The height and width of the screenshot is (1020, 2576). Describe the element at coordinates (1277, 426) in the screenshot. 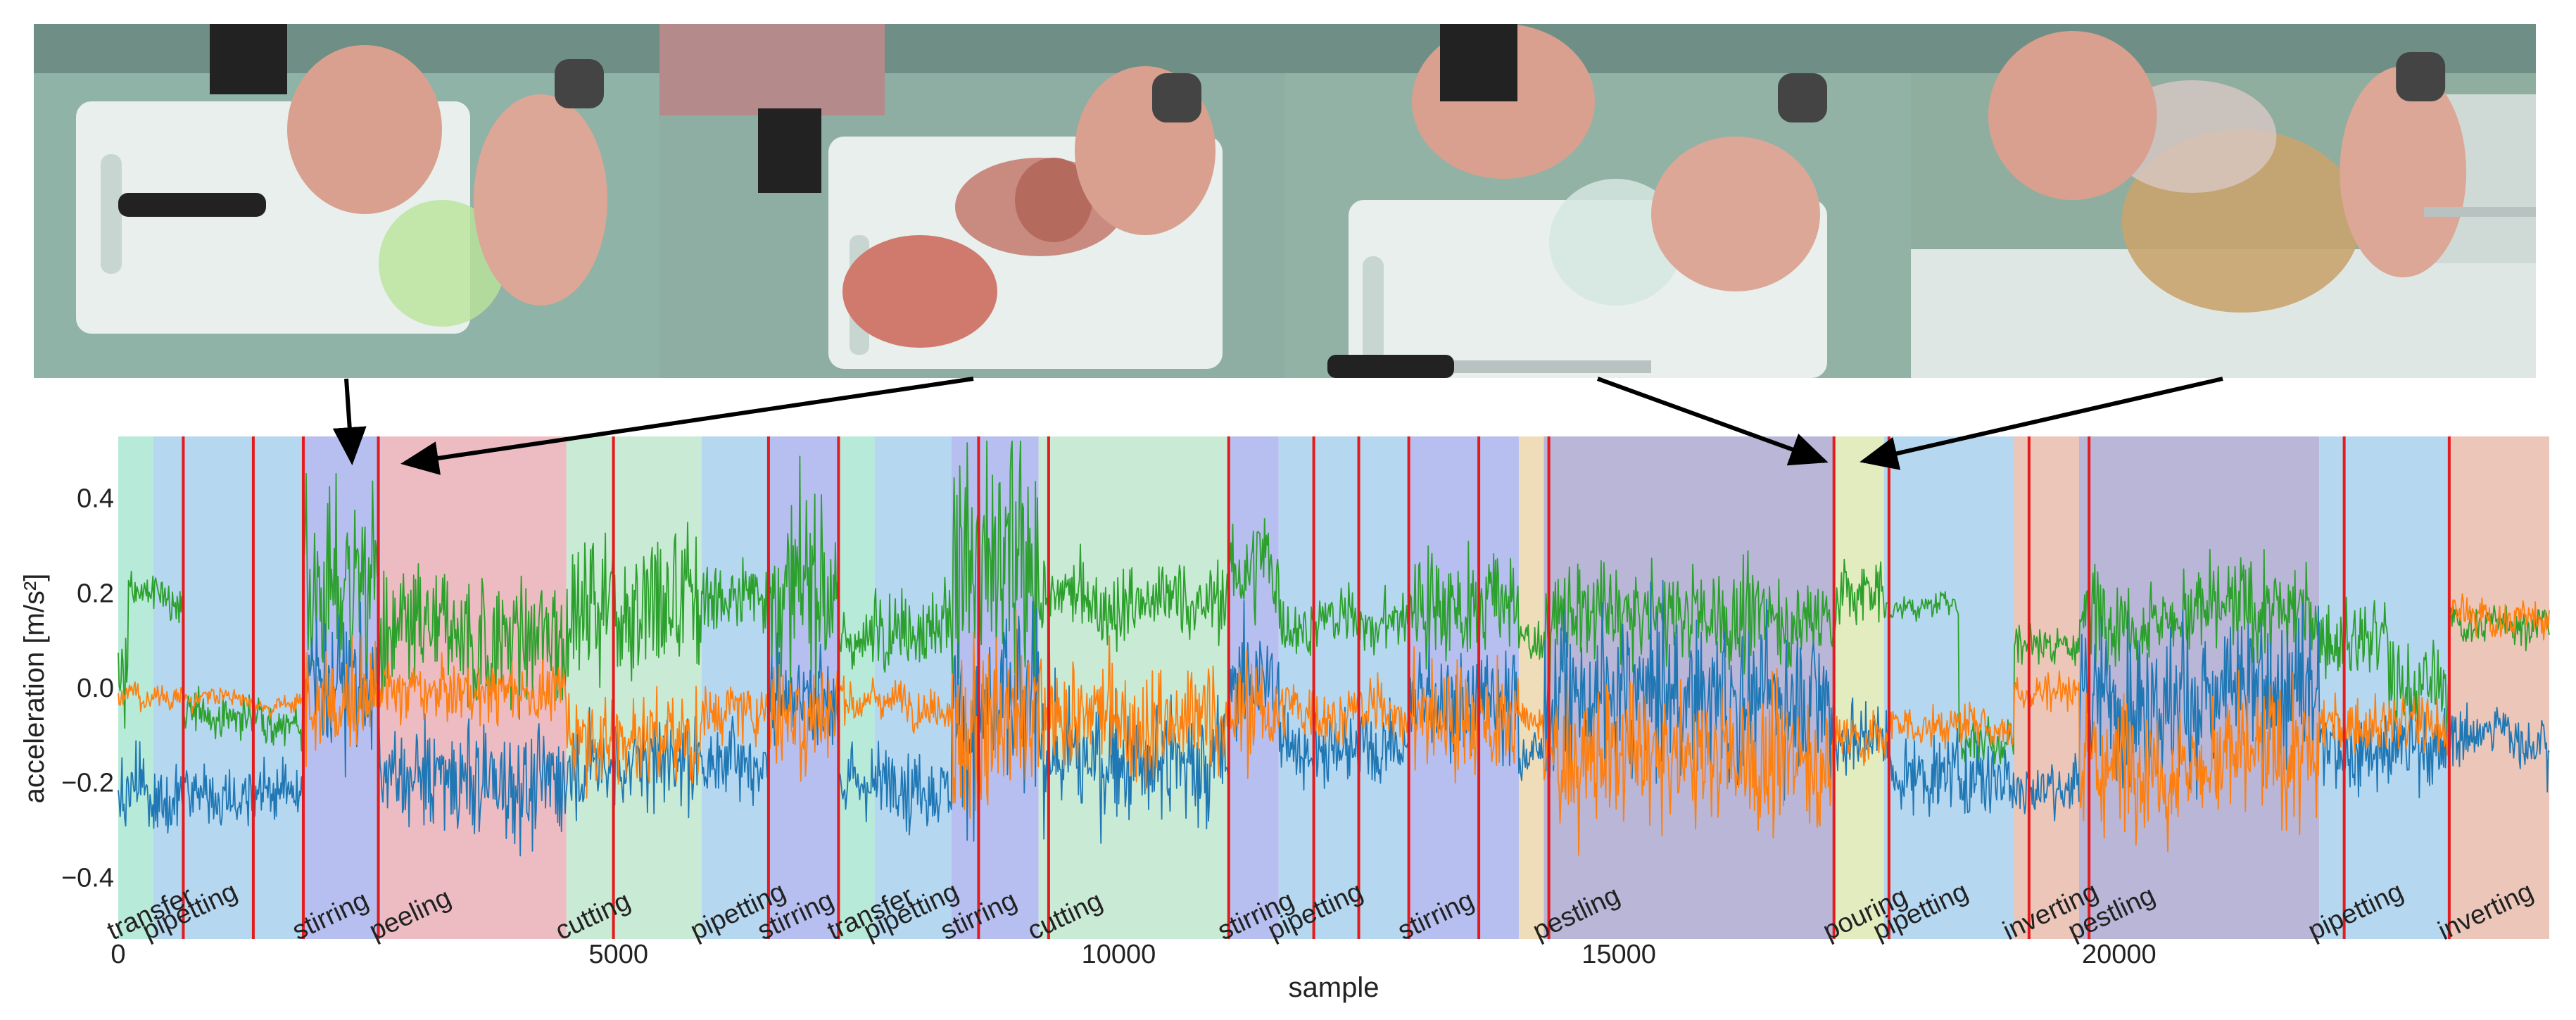

I see `frame-pointer-arrows` at that location.